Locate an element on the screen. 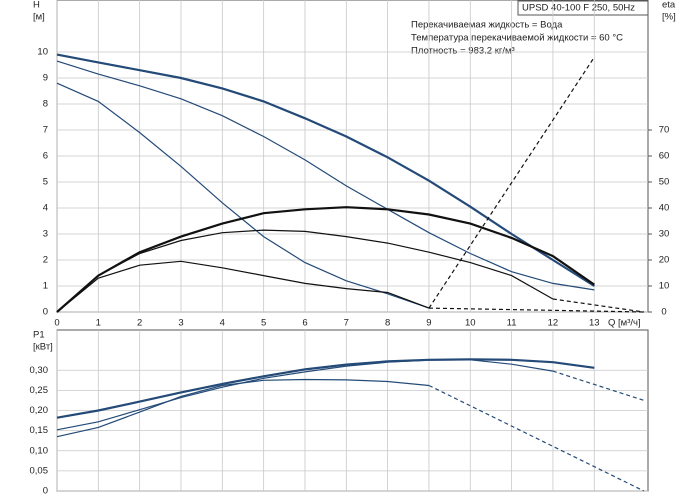  y-tick-label: 9 is located at coordinates (45, 78).